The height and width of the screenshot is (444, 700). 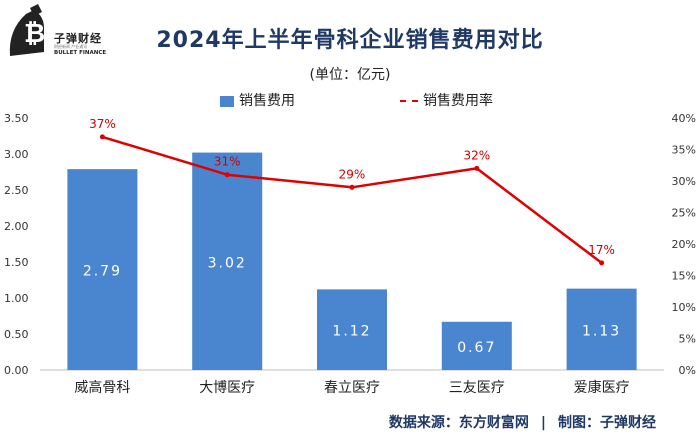 What do you see at coordinates (102, 387) in the screenshot?
I see `x-tick-label: 威高骨科` at bounding box center [102, 387].